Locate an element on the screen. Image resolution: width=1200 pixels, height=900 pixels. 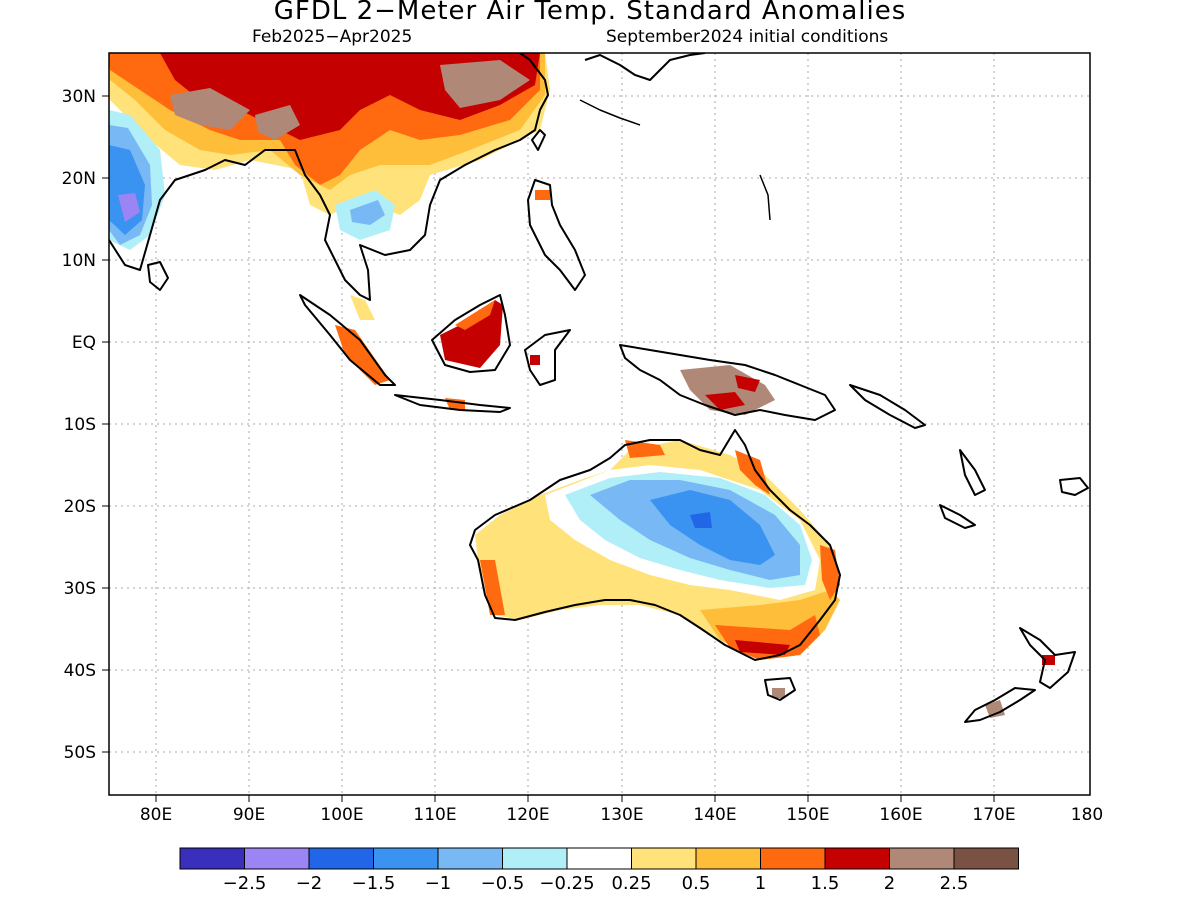
newguinea-brown is located at coordinates (727, 390).